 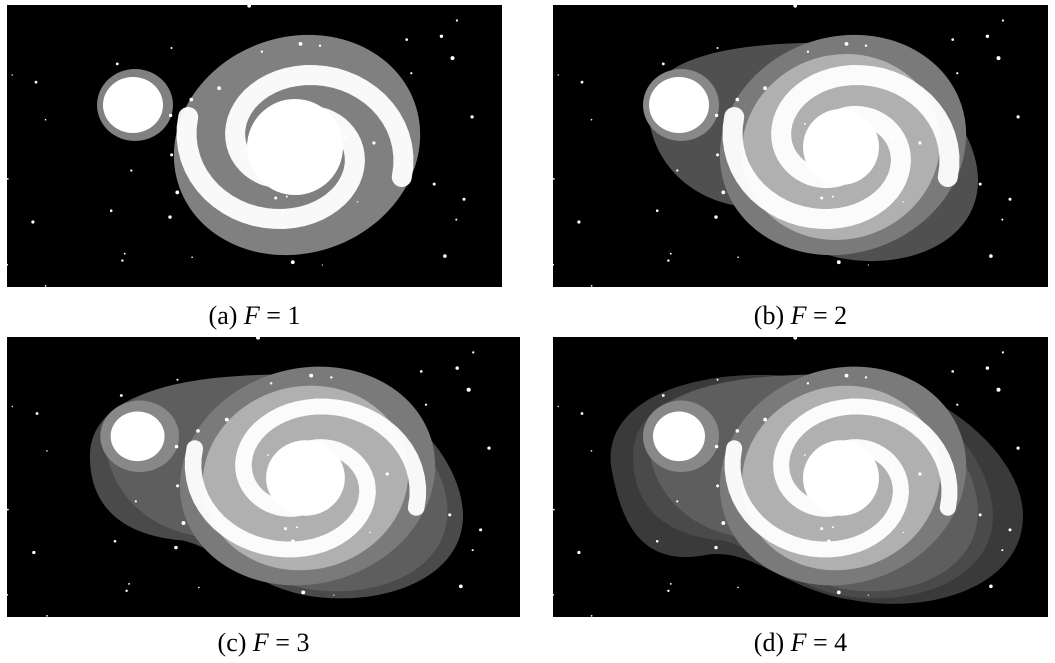 I want to click on caption: (d) F = 4, so click(x=800, y=643).